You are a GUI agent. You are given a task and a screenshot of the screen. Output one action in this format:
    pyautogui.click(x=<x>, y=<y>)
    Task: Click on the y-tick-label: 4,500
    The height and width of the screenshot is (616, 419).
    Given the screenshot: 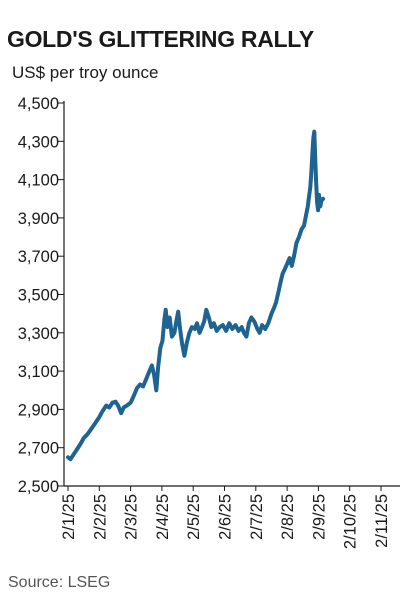 What is the action you would take?
    pyautogui.click(x=38, y=104)
    